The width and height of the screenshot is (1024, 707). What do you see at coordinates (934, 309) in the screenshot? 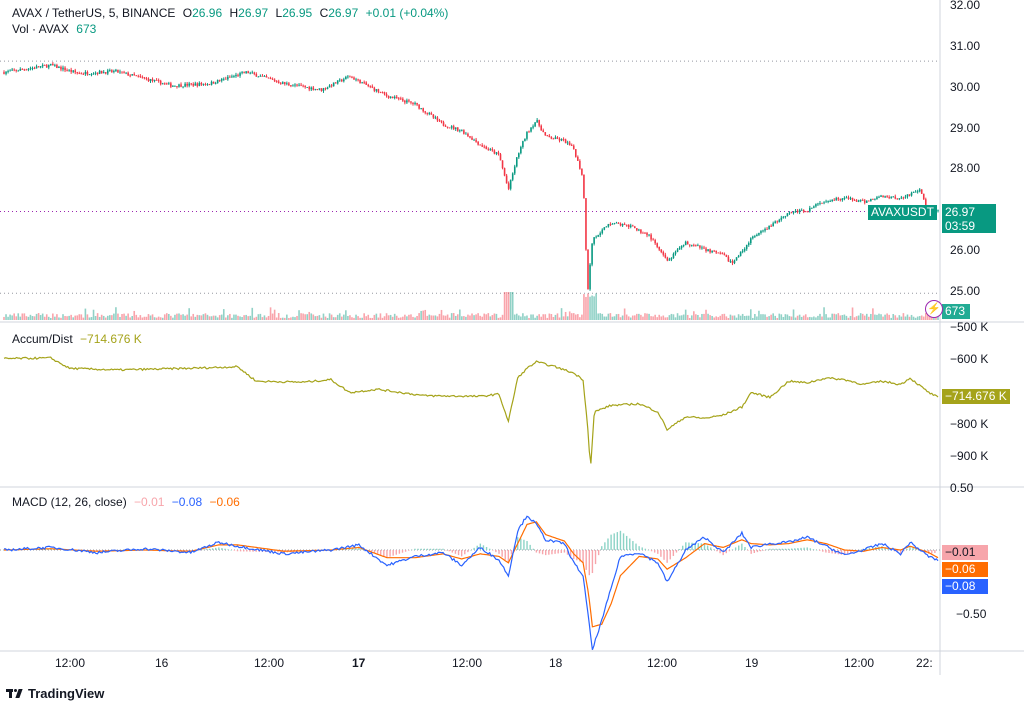
I see `lightning-icon: ⚡` at bounding box center [934, 309].